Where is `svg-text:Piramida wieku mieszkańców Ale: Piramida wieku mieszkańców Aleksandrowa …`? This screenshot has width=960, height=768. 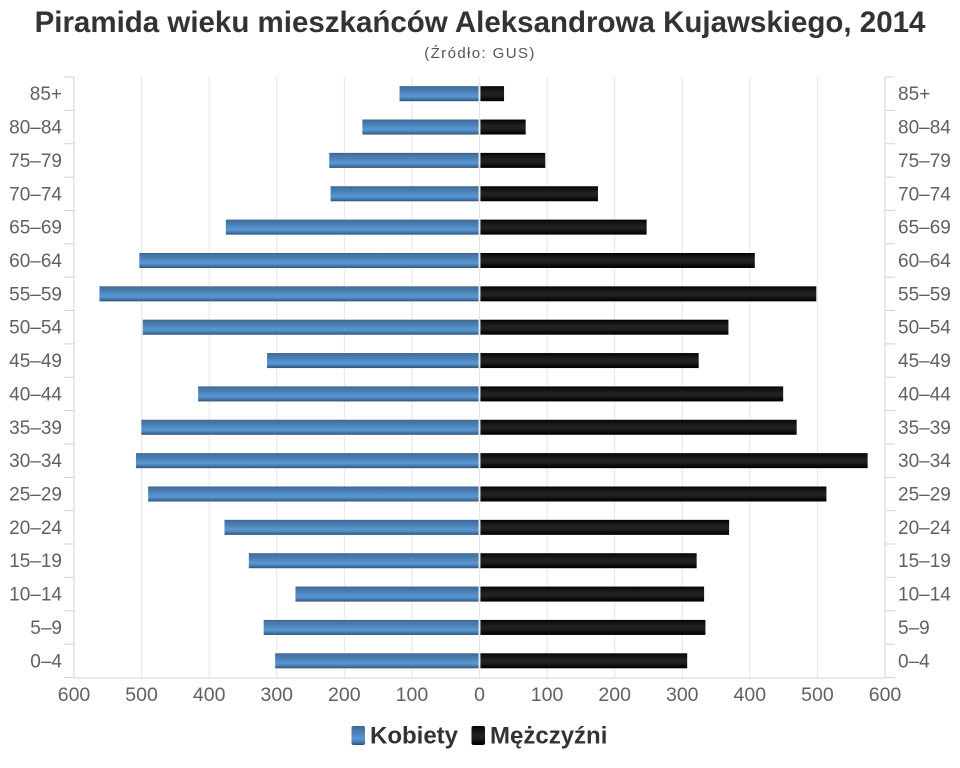 svg-text:Piramida wieku mieszkańców Ale: Piramida wieku mieszkańców Aleksandrowa … is located at coordinates (480, 22).